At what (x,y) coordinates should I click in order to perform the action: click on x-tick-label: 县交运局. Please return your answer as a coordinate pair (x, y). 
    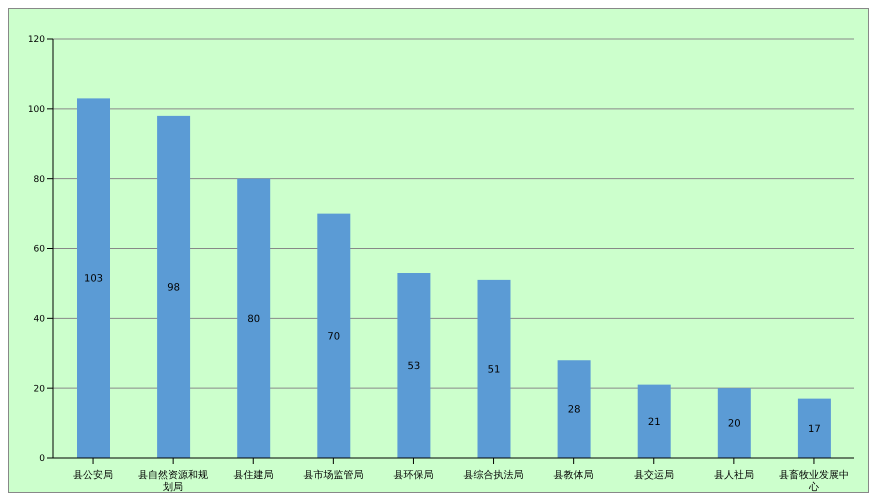
    Looking at the image, I should click on (654, 475).